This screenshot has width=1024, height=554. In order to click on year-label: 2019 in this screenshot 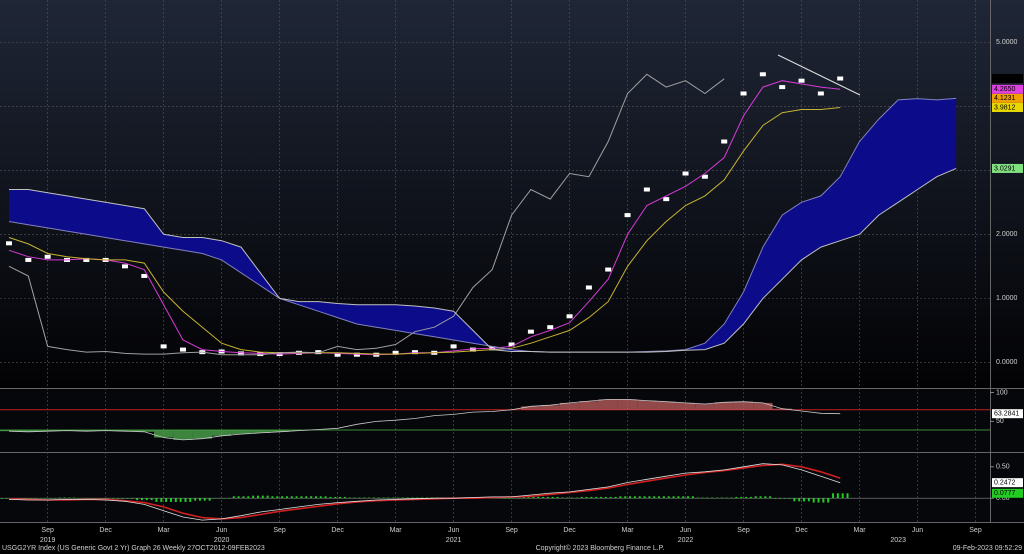, I will do `click(48, 540)`.